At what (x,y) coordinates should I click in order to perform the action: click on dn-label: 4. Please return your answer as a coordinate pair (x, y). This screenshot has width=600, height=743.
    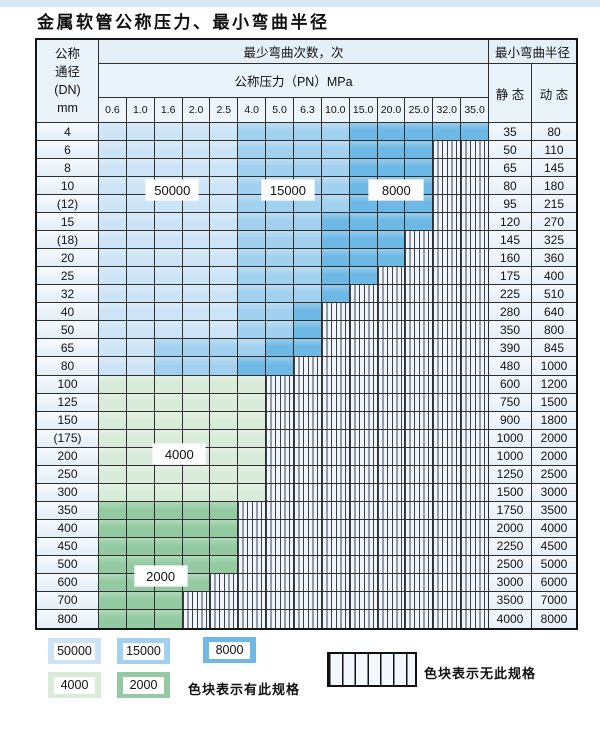
    Looking at the image, I should click on (68, 132).